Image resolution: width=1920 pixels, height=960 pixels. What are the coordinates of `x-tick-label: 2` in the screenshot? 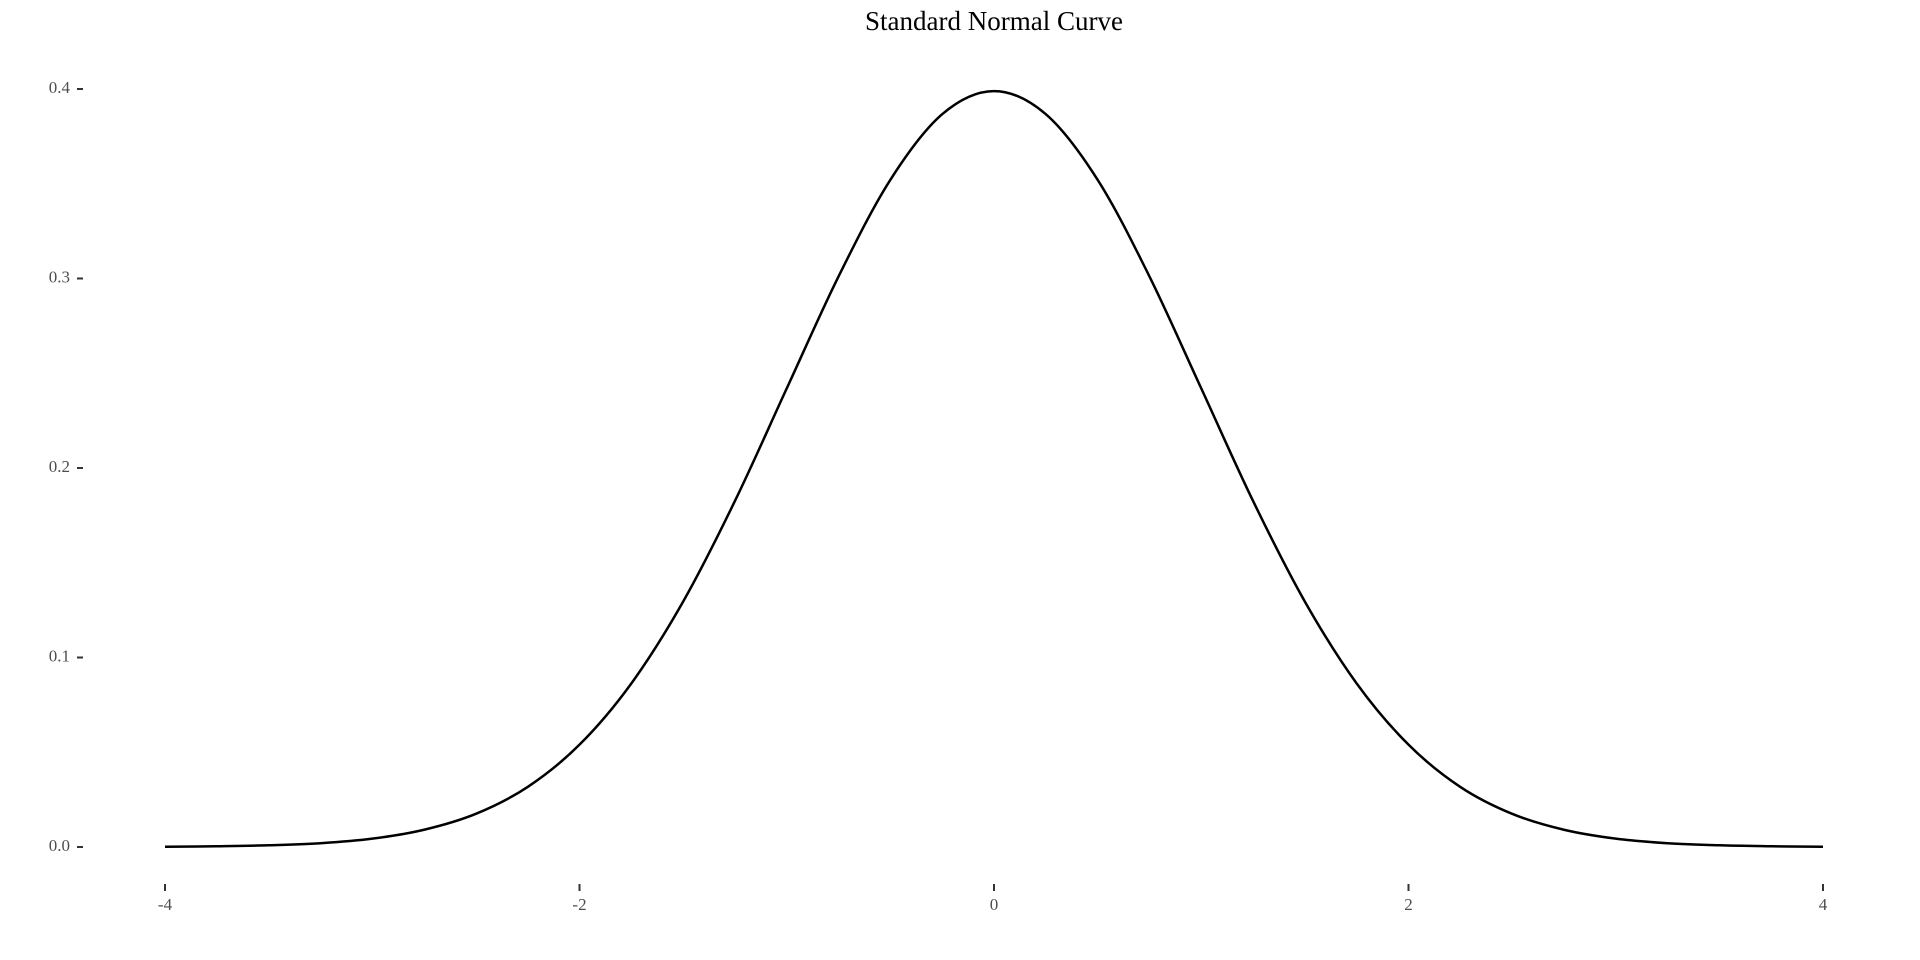 It's located at (1408, 904).